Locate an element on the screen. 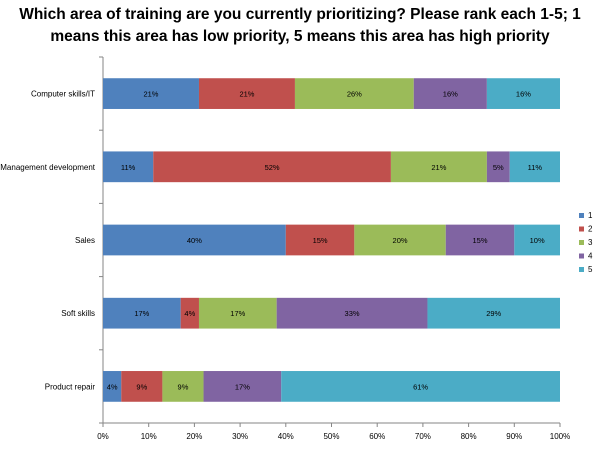 Image resolution: width=600 pixels, height=450 pixels. category-label: Sales is located at coordinates (85, 240).